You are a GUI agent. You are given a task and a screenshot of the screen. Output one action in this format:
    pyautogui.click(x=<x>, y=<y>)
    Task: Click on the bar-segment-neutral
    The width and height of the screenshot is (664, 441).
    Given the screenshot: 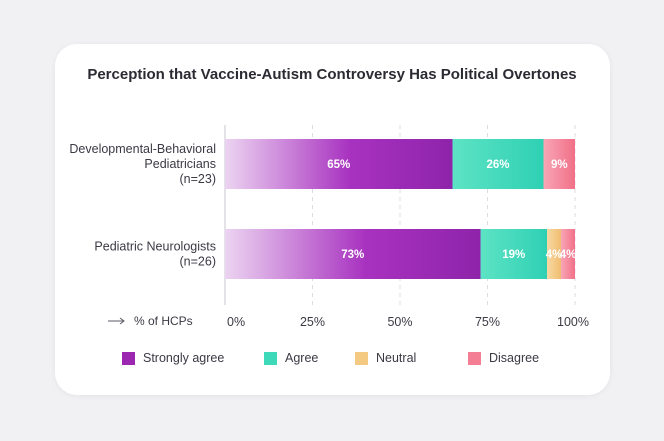 What is the action you would take?
    pyautogui.click(x=554, y=254)
    